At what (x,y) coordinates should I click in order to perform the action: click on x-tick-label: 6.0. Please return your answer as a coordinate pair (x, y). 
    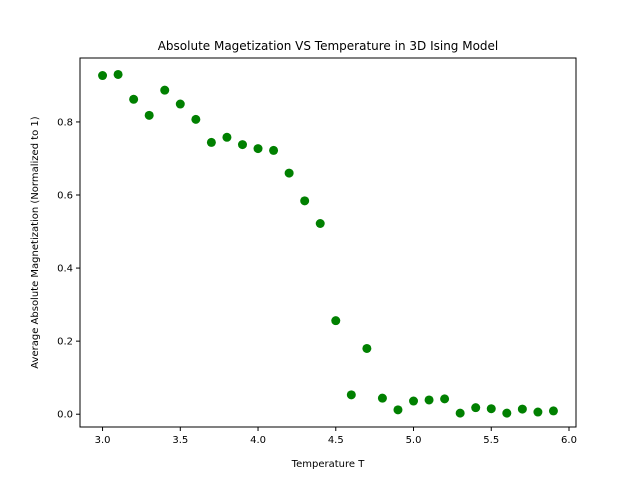
    Looking at the image, I should click on (569, 440).